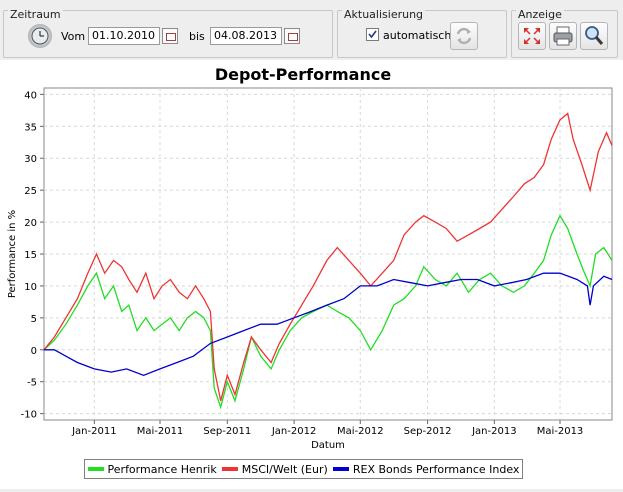 The image size is (623, 492). What do you see at coordinates (428, 431) in the screenshot?
I see `x-tick-label: Sep-2012` at bounding box center [428, 431].